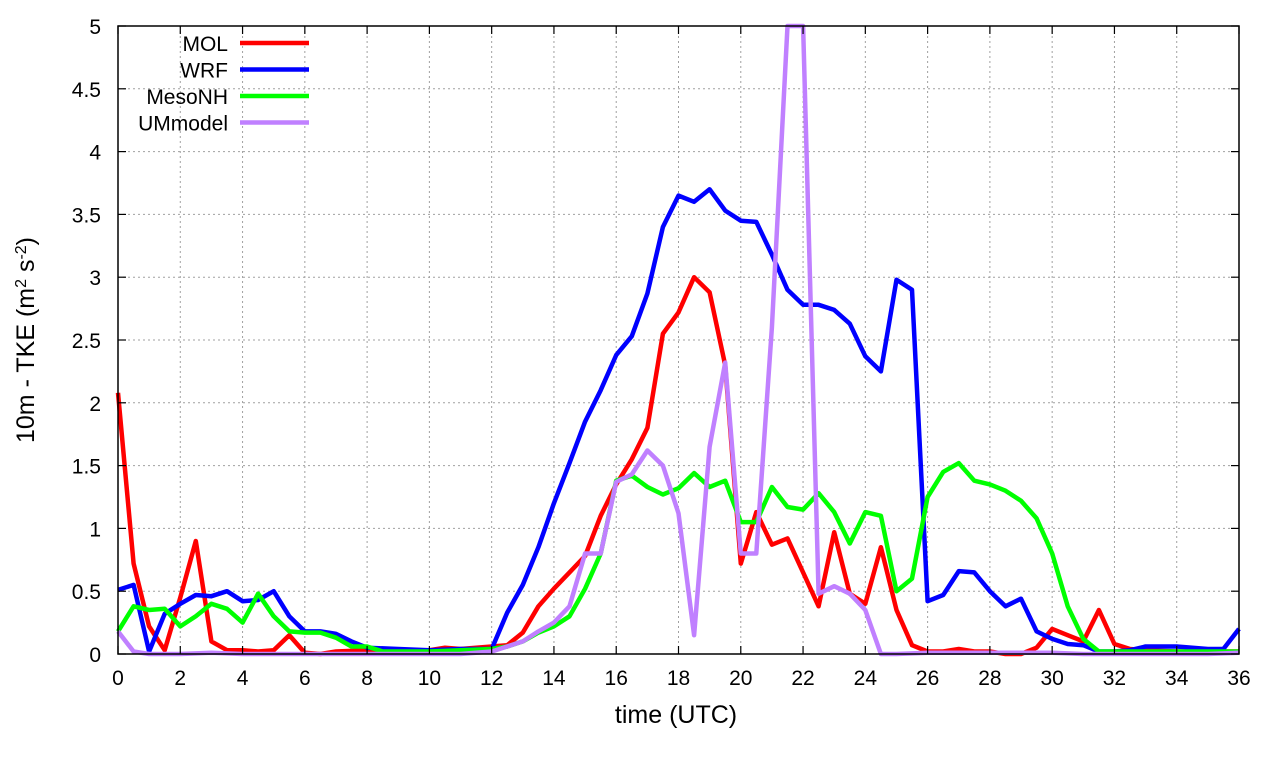  Describe the element at coordinates (21, 283) in the screenshot. I see `y-axis-label-sup1: 2` at that location.